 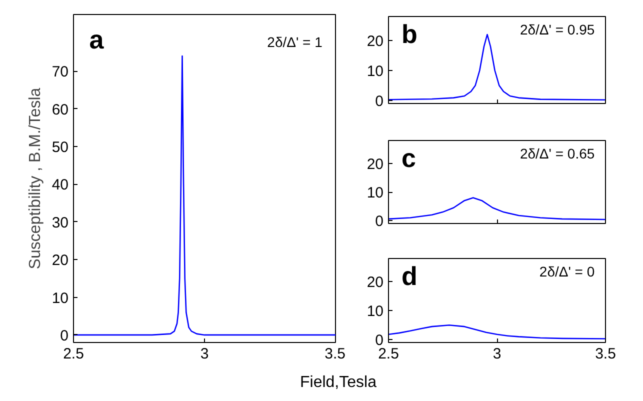 What do you see at coordinates (410, 276) in the screenshot?
I see `chart-title: d` at bounding box center [410, 276].